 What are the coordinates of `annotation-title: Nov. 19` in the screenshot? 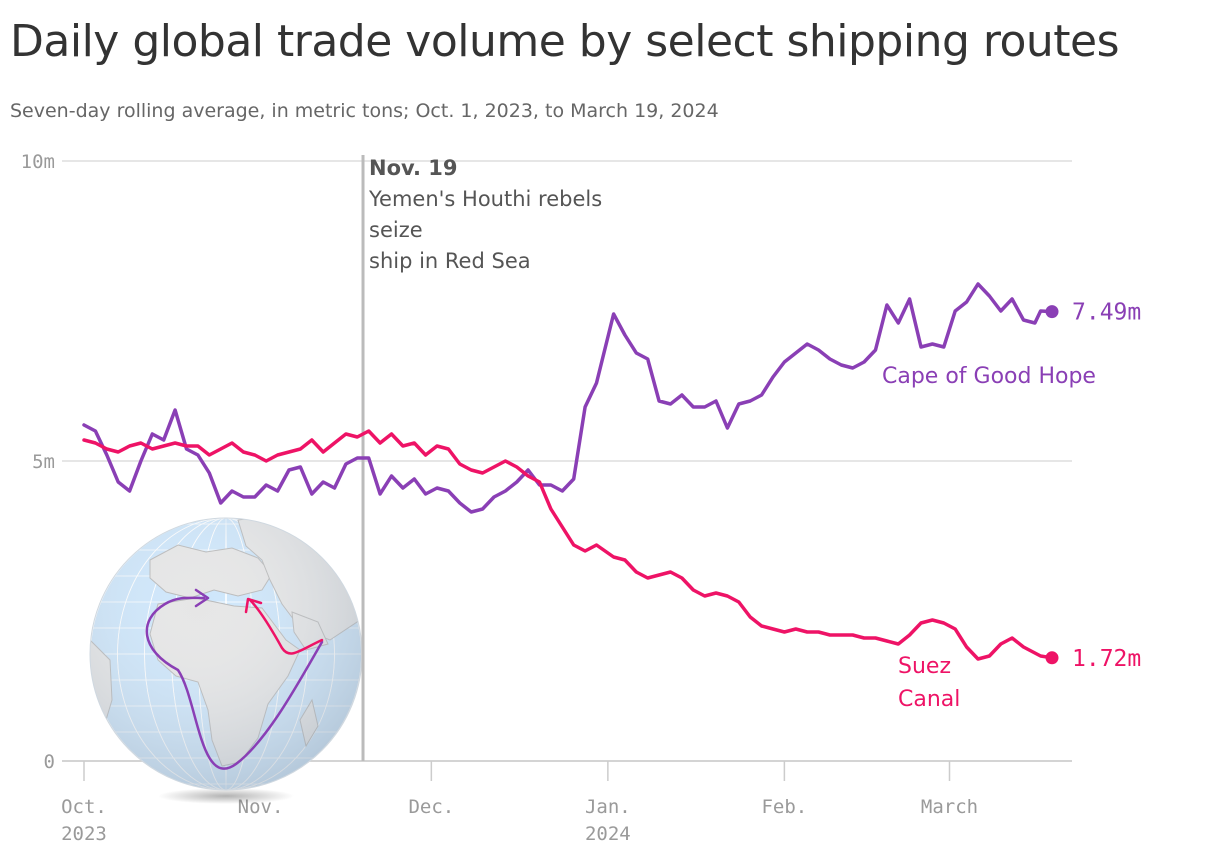 It's located at (413, 168).